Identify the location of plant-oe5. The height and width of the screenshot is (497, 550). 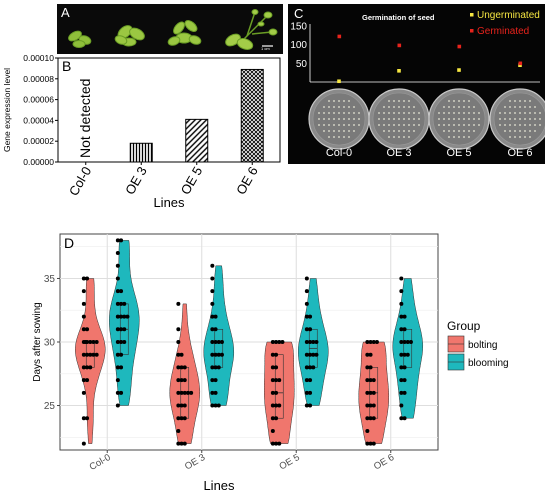
(184, 33).